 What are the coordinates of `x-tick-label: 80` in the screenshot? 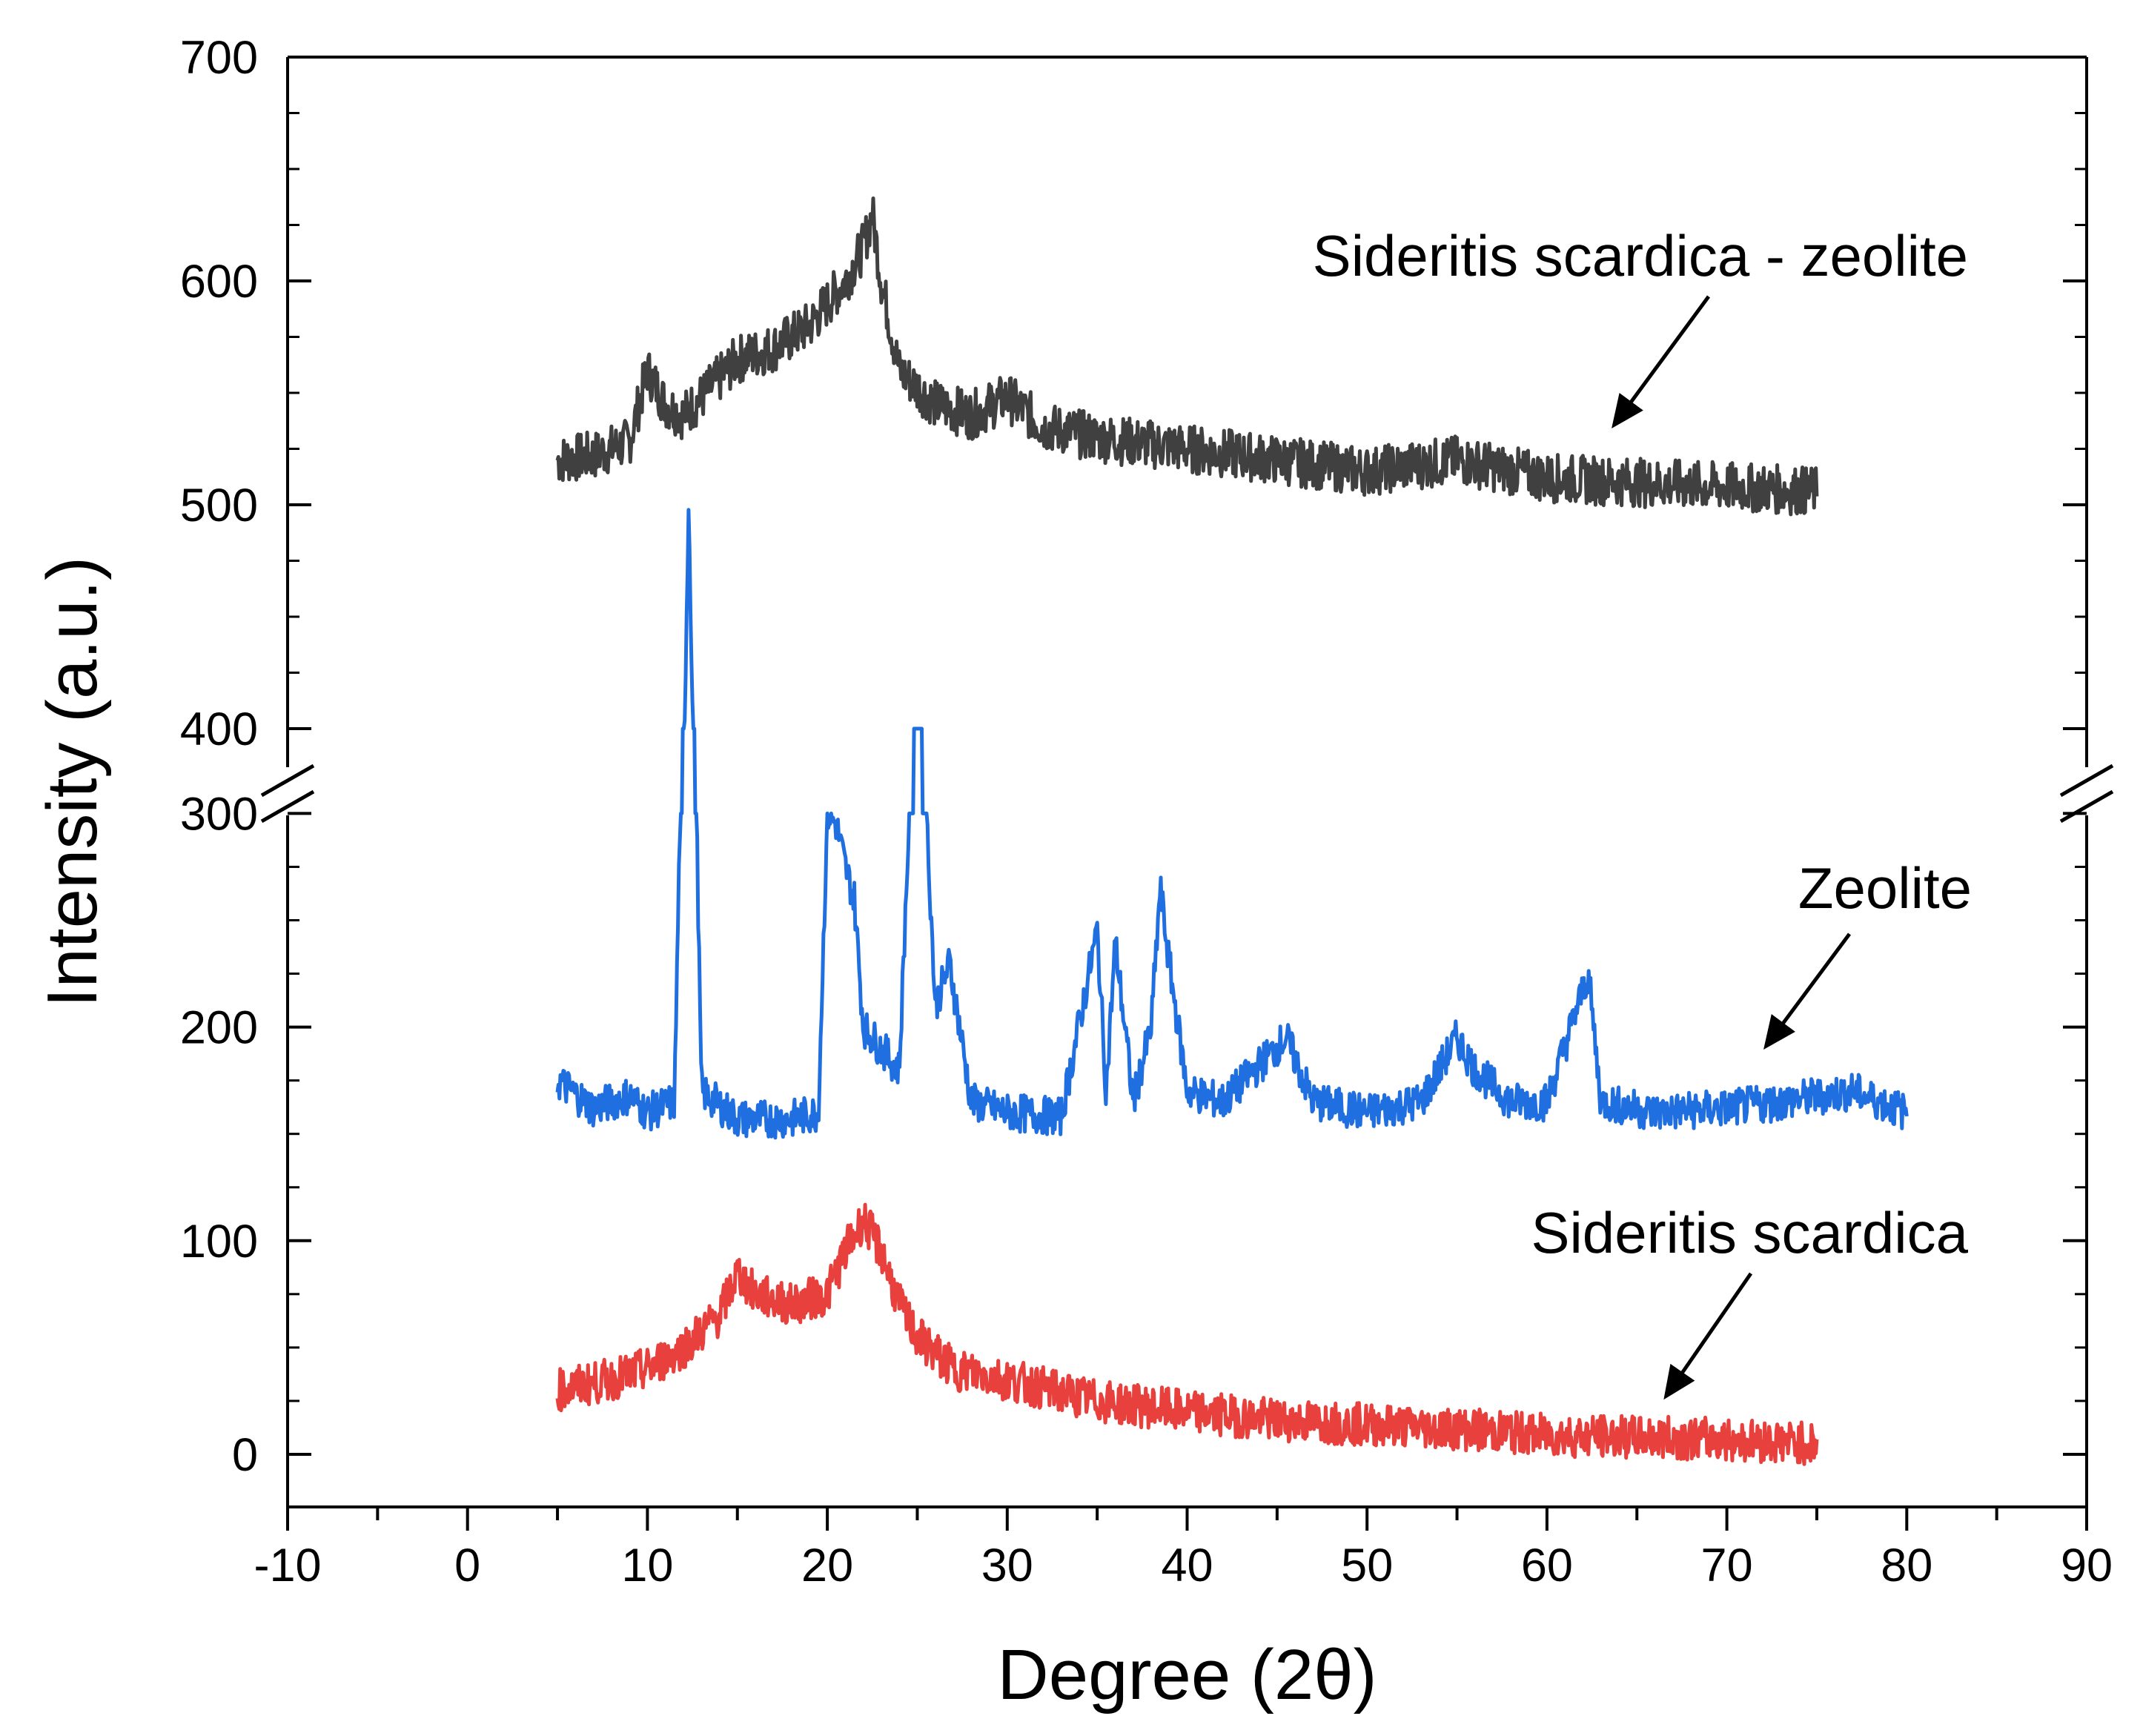 It's located at (1907, 1566).